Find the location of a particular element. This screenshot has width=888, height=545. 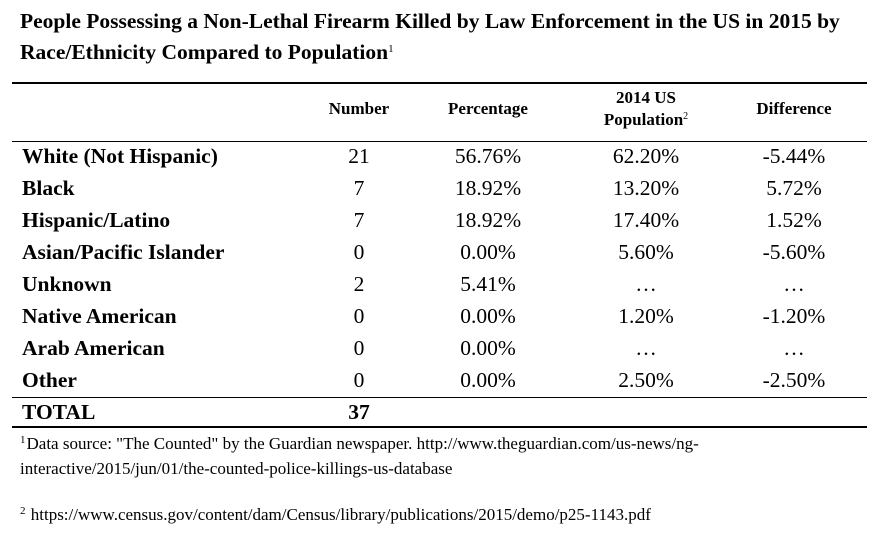

row-label: Black is located at coordinates (48, 188).